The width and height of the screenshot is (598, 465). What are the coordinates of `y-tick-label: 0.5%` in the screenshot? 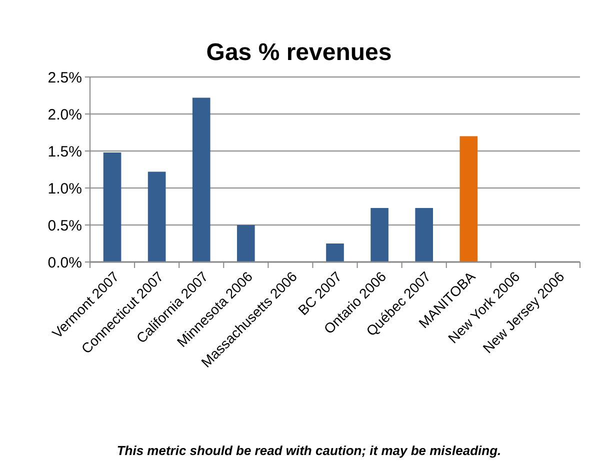 It's located at (65, 225).